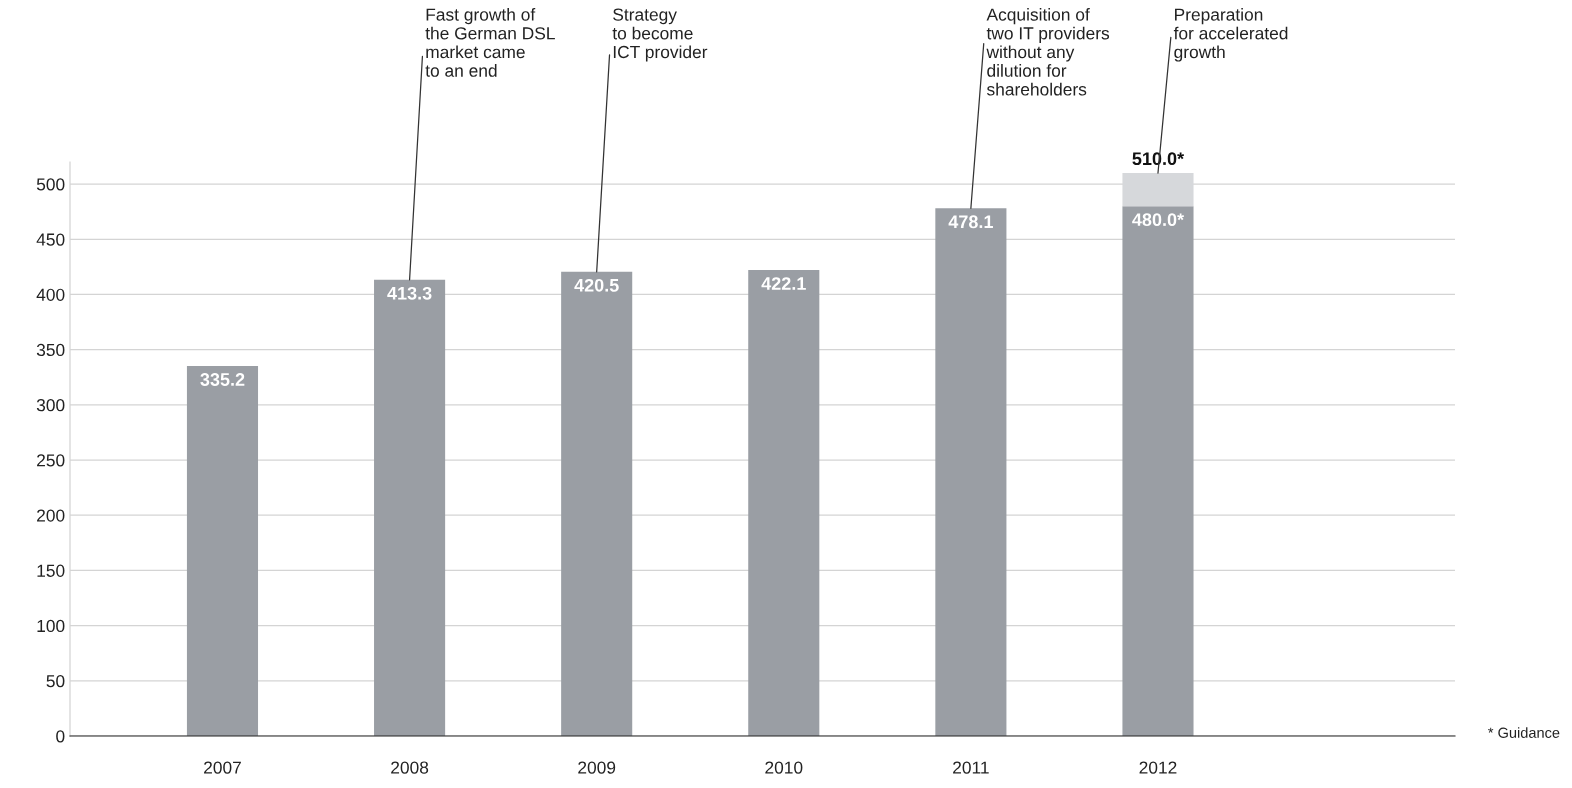 The height and width of the screenshot is (788, 1572). What do you see at coordinates (51, 515) in the screenshot?
I see `y-tick-label: 200` at bounding box center [51, 515].